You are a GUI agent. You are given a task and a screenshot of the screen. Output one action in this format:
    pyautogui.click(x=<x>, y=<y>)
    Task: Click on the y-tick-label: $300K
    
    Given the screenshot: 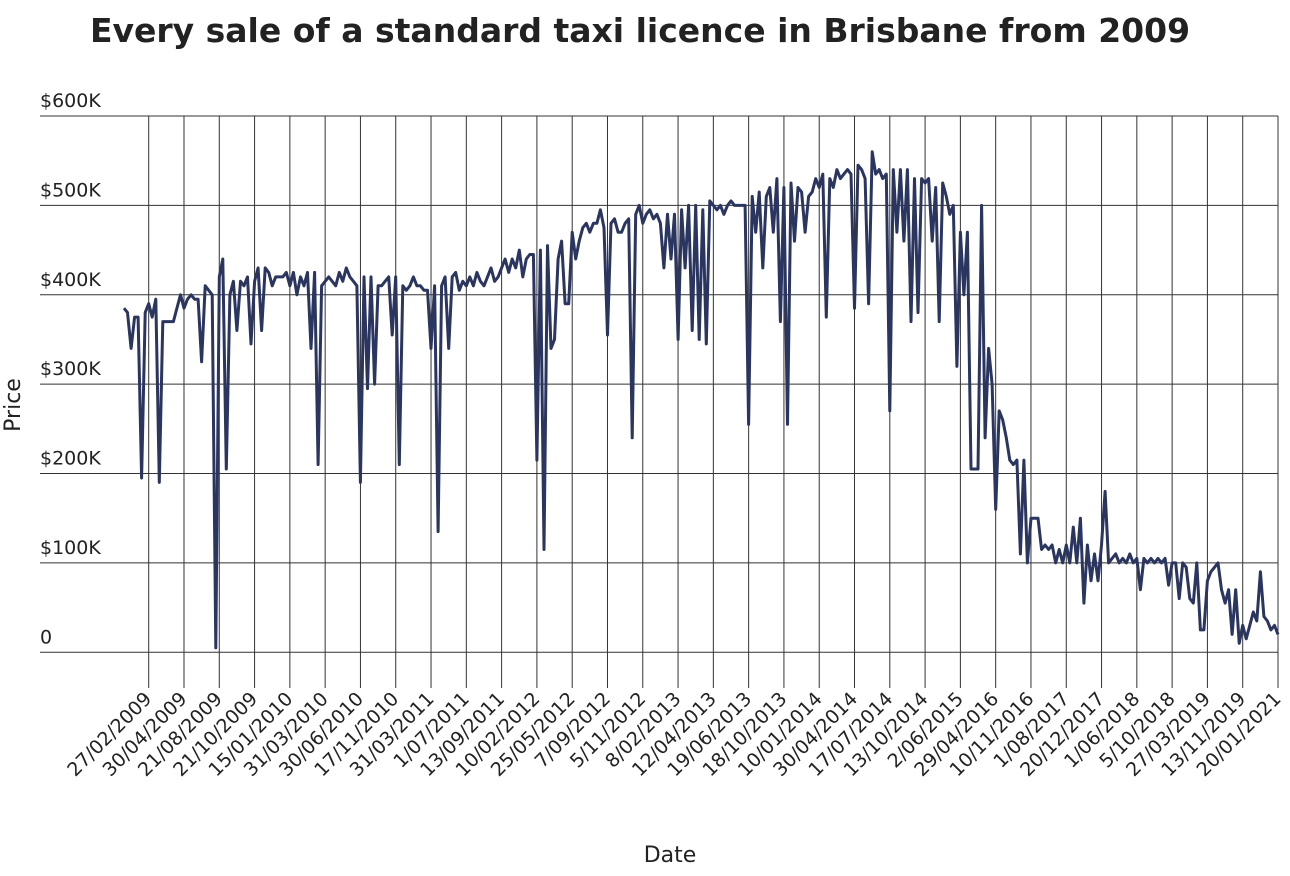 What is the action you would take?
    pyautogui.click(x=70, y=369)
    